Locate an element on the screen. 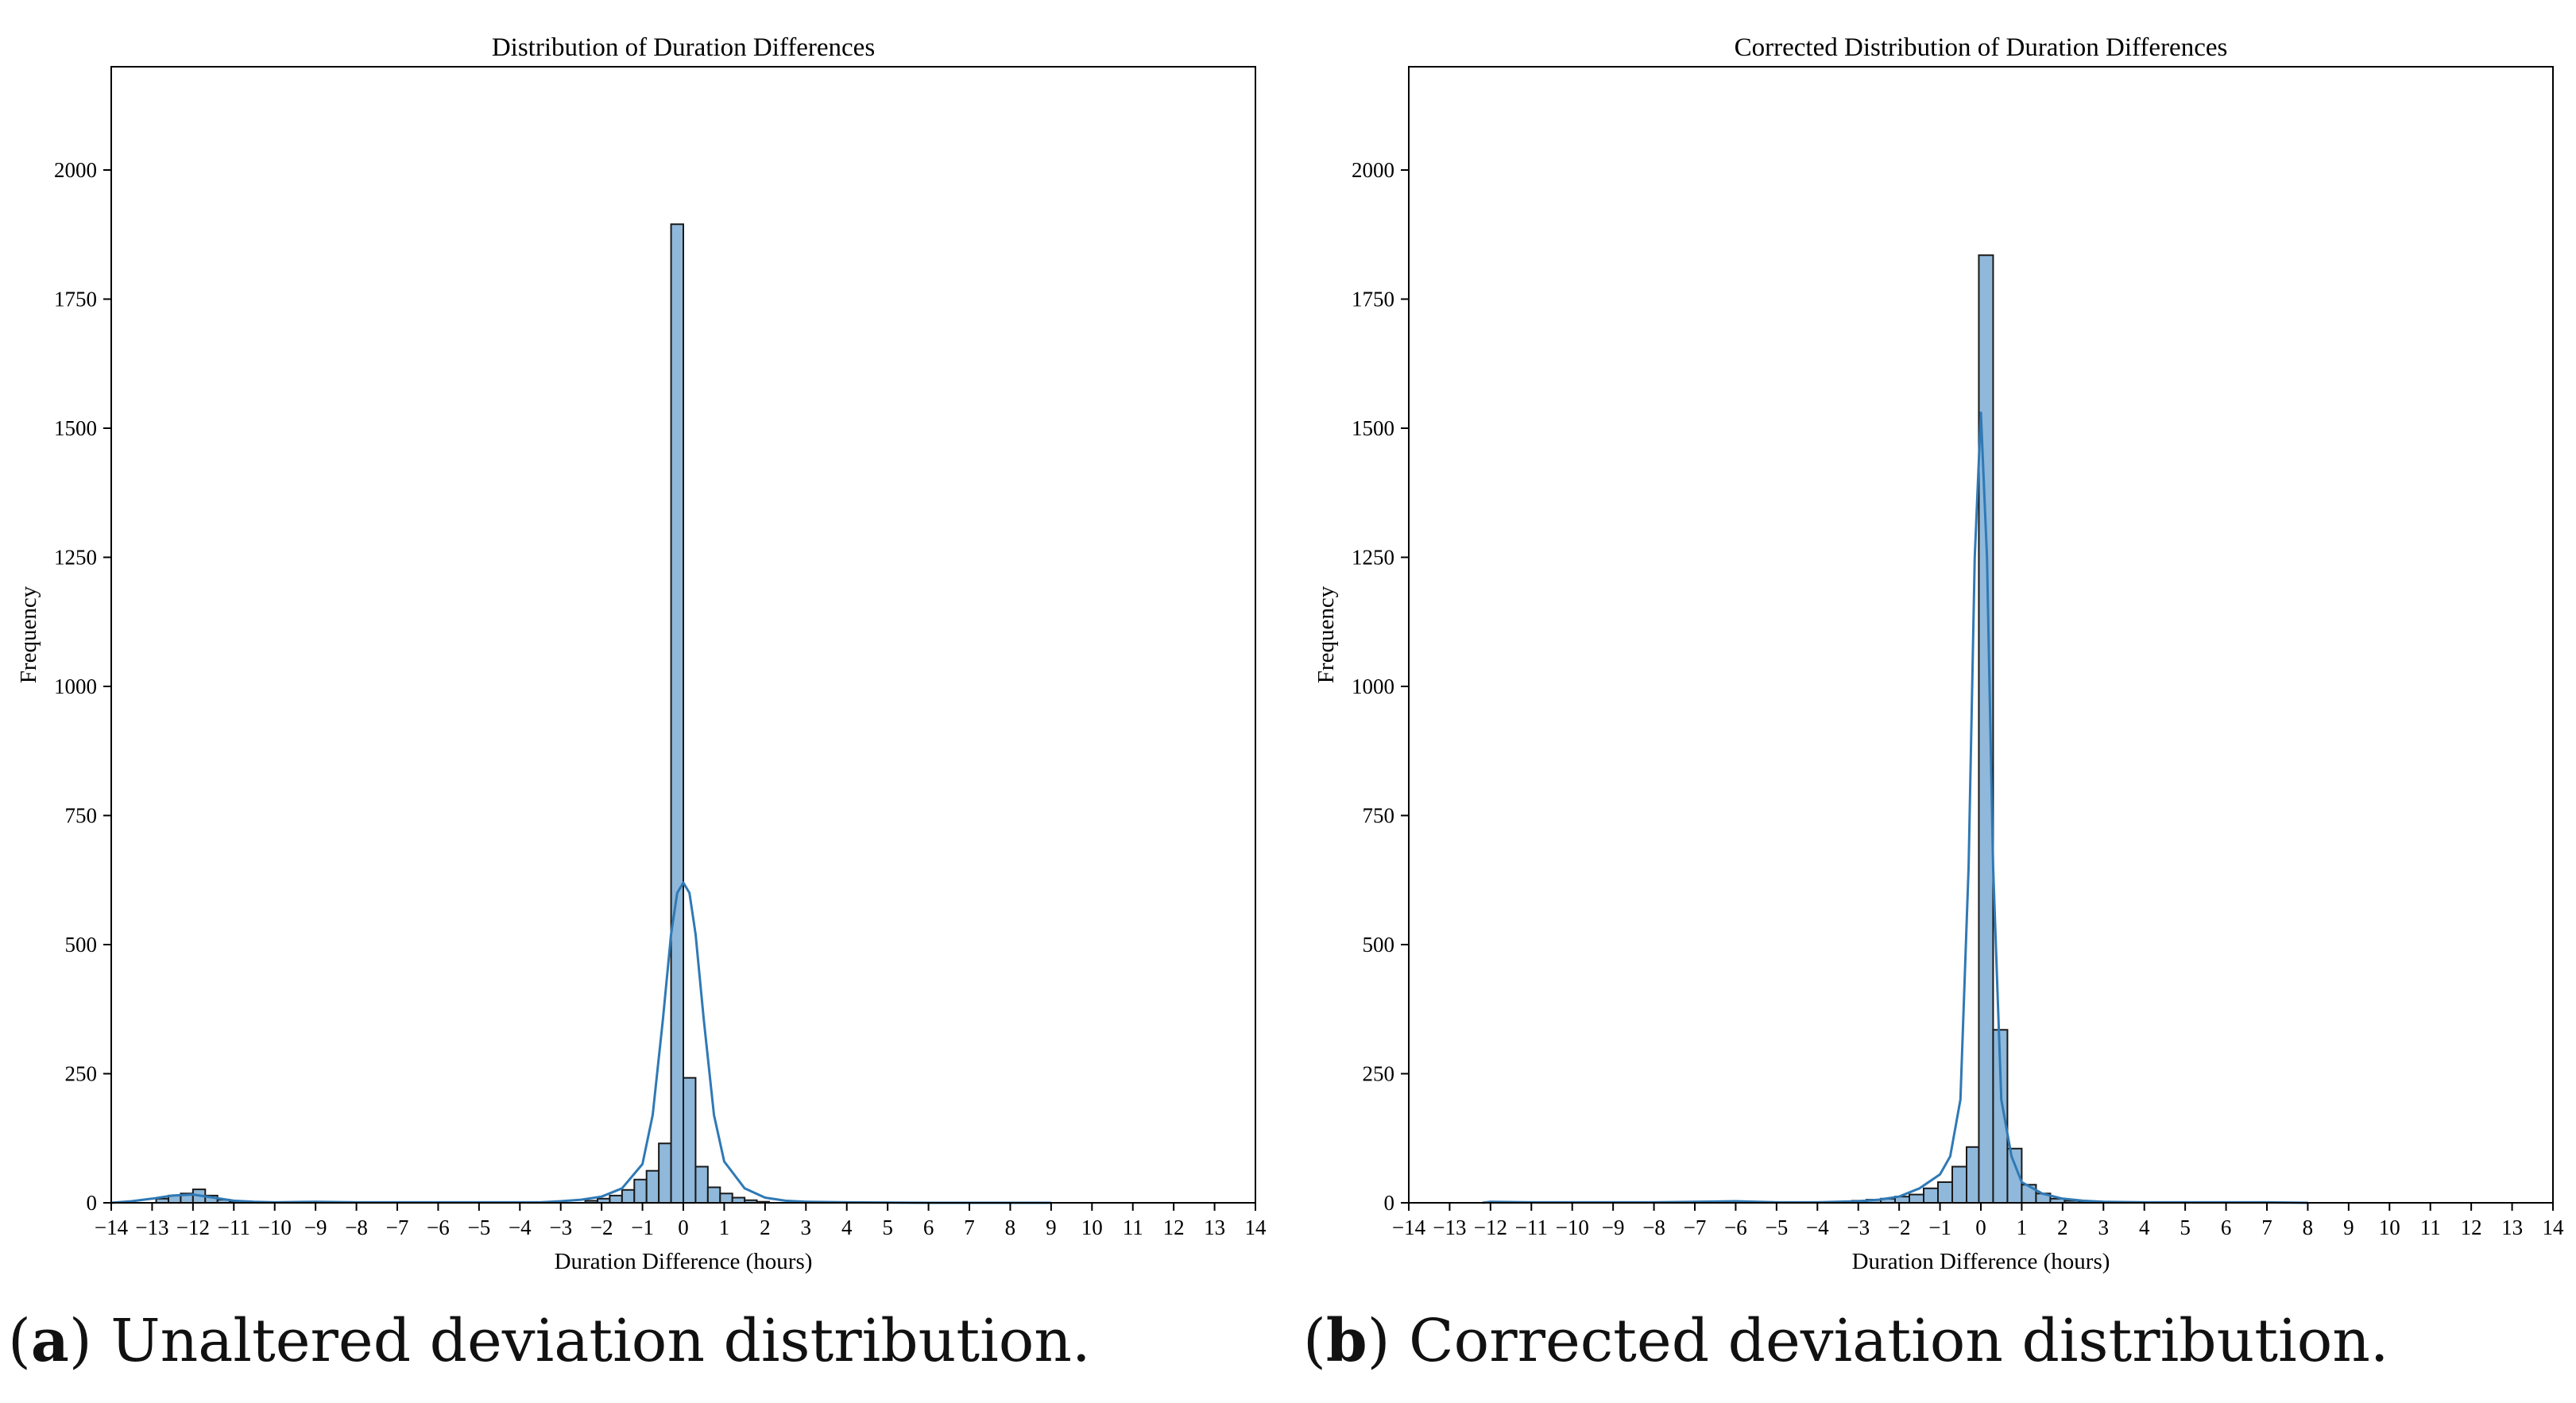 The width and height of the screenshot is (2576, 1403). y-tick-label-a-1: 250 is located at coordinates (81, 1074).